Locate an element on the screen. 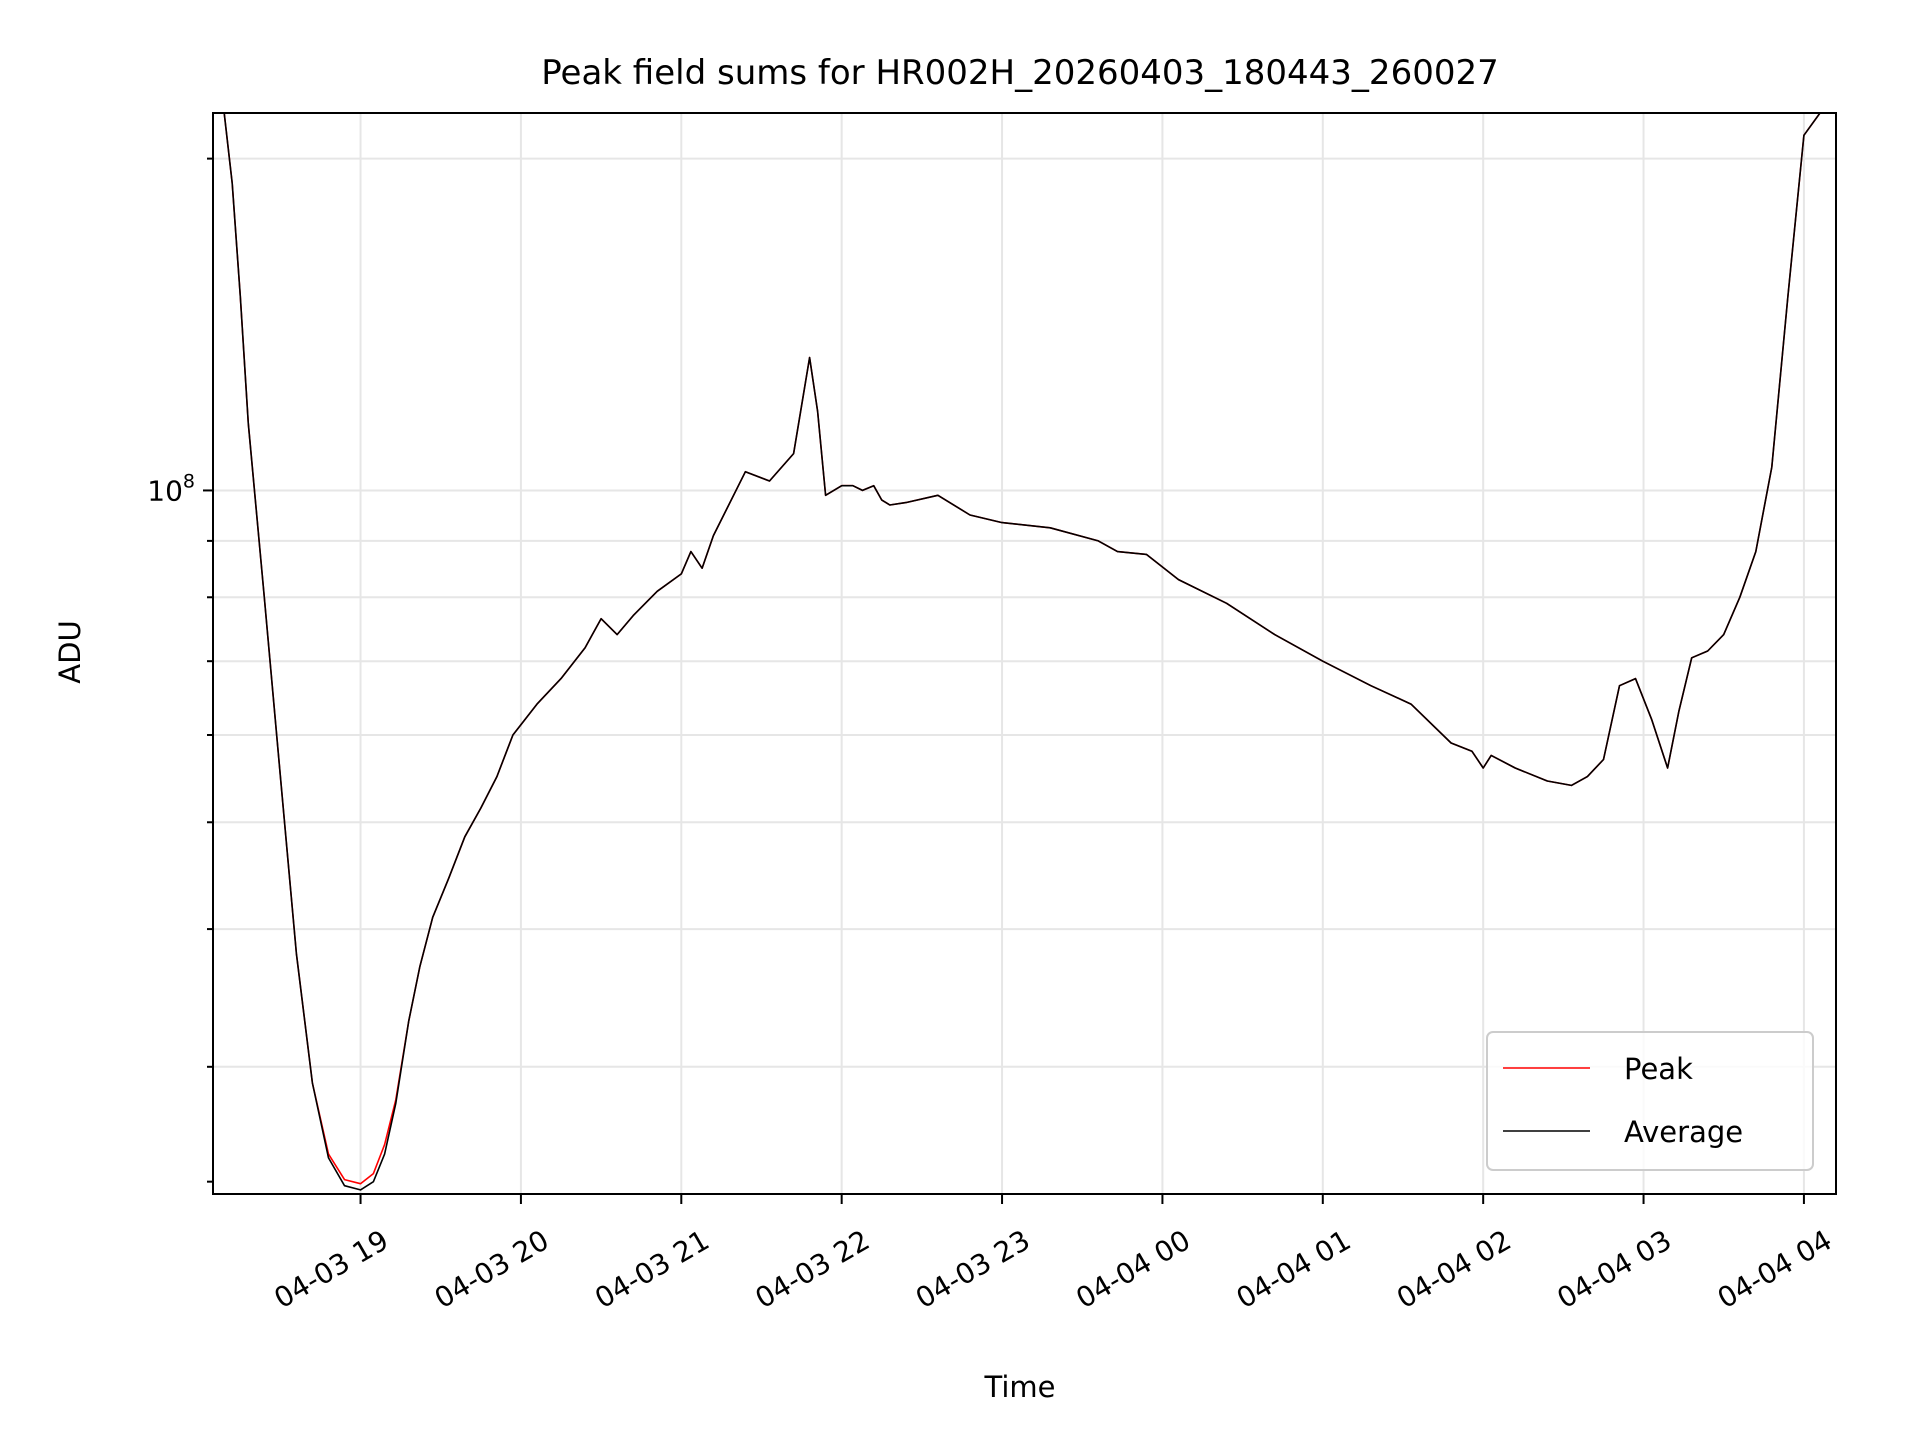  legend-box is located at coordinates (1650, 1101).